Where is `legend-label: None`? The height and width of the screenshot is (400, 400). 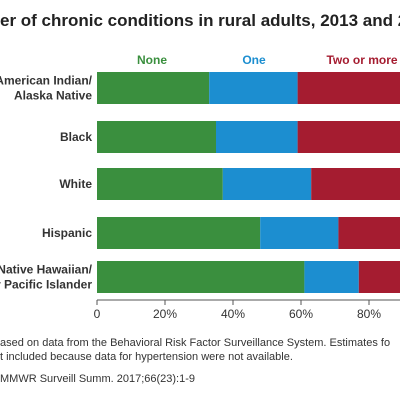 legend-label: None is located at coordinates (152, 60).